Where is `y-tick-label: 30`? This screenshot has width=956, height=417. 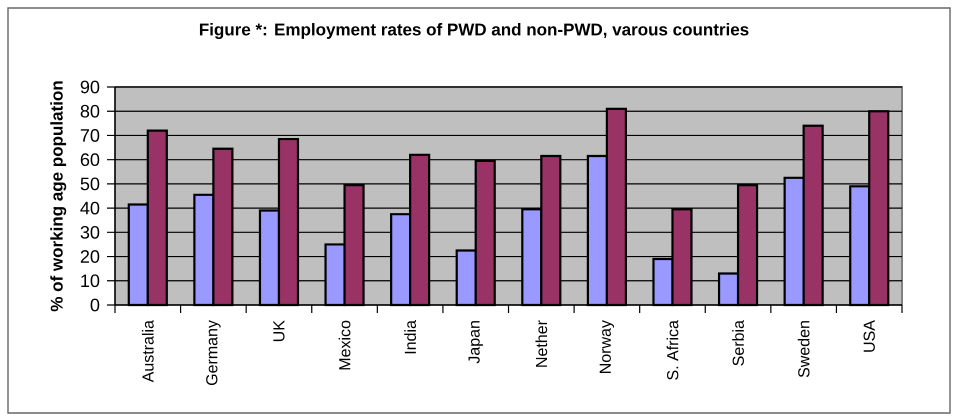
y-tick-label: 30 is located at coordinates (90, 232).